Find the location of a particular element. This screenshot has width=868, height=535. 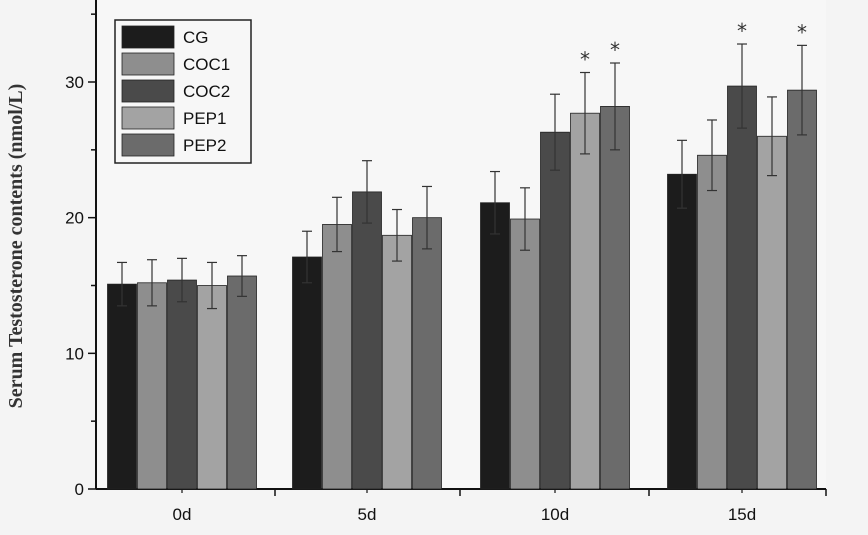

legend-swatch-pep2 is located at coordinates (148, 145).